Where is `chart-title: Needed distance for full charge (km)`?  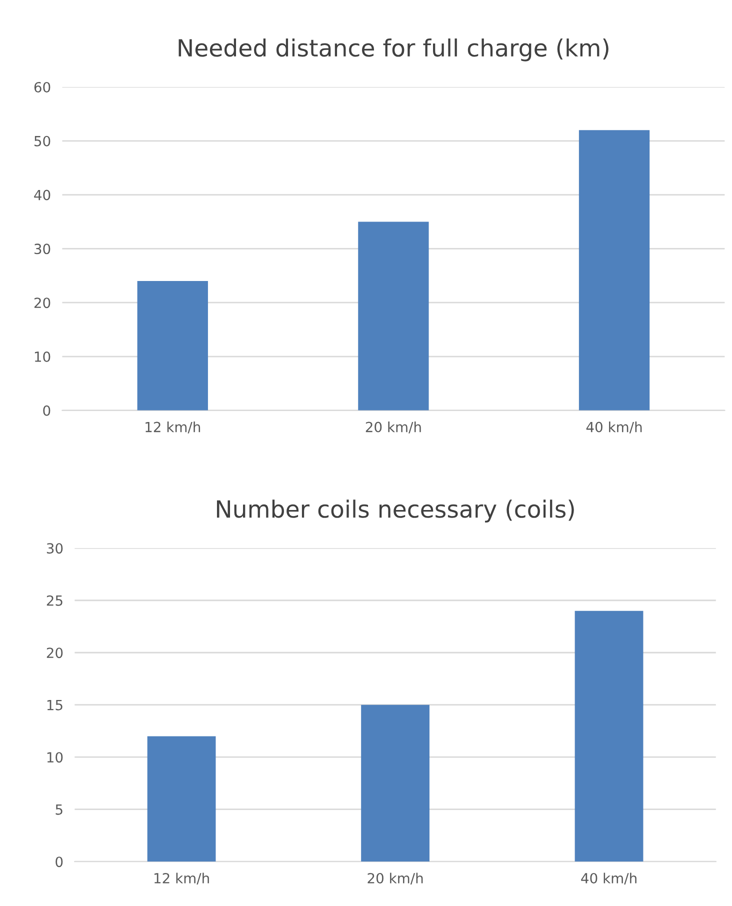 chart-title: Needed distance for full charge (km) is located at coordinates (393, 50).